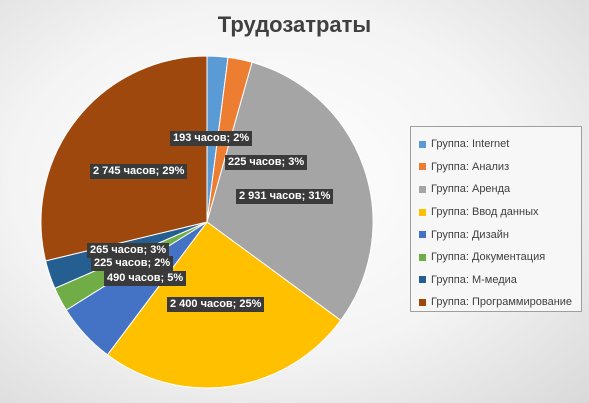 The image size is (589, 403). What do you see at coordinates (470, 166) in the screenshot?
I see `legend-label: Группа: Анализ` at bounding box center [470, 166].